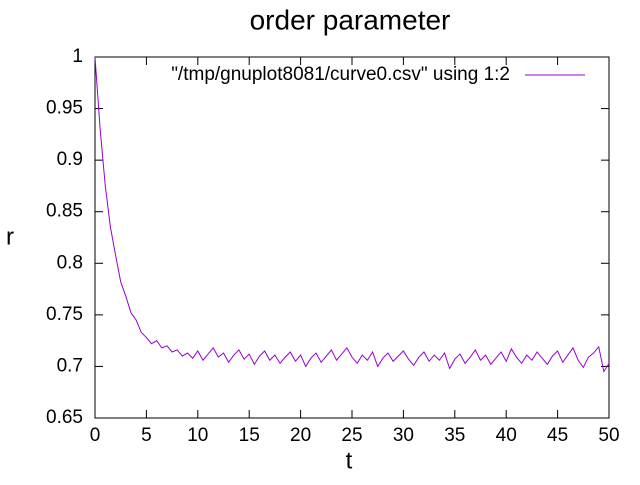  I want to click on x-tick-label: 15, so click(249, 435).